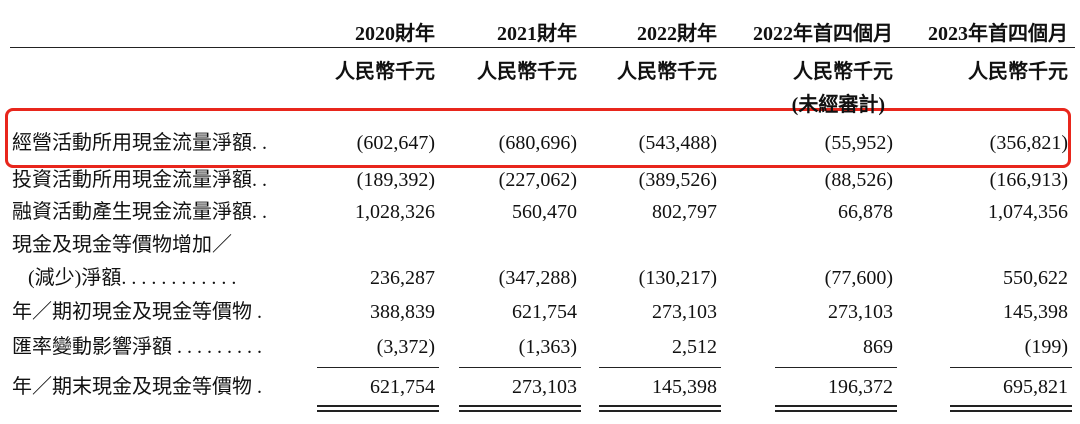 This screenshot has height=424, width=1080. Describe the element at coordinates (537, 180) in the screenshot. I see `cell-value: (227,062)` at that location.